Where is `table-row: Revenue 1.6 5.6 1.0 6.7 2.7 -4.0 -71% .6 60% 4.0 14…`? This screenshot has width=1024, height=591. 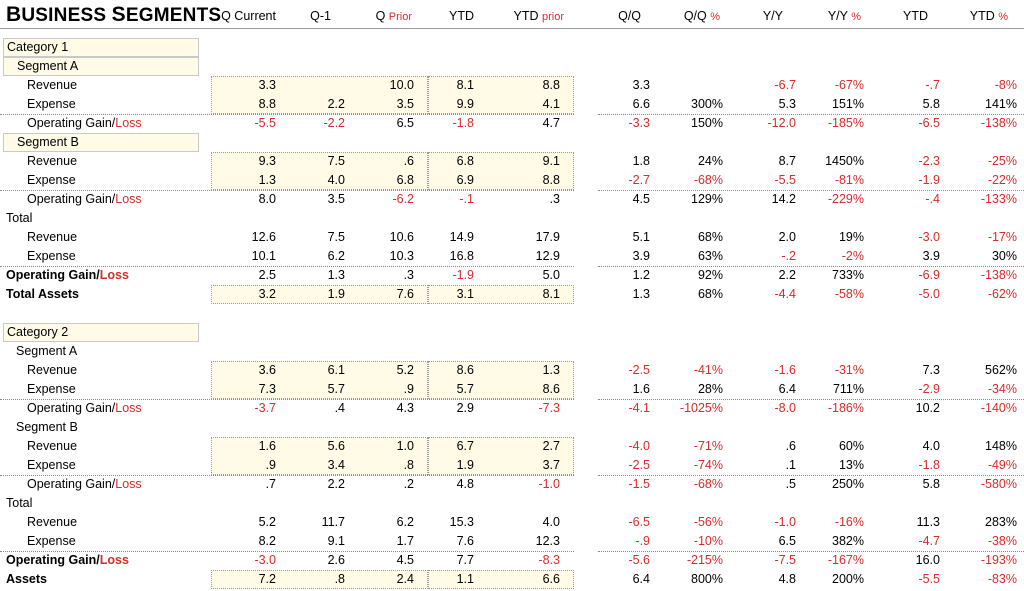
table-row: Revenue 1.6 5.6 1.0 6.7 2.7 -4.0 -71% .6 60% 4.0 14… is located at coordinates (512, 446).